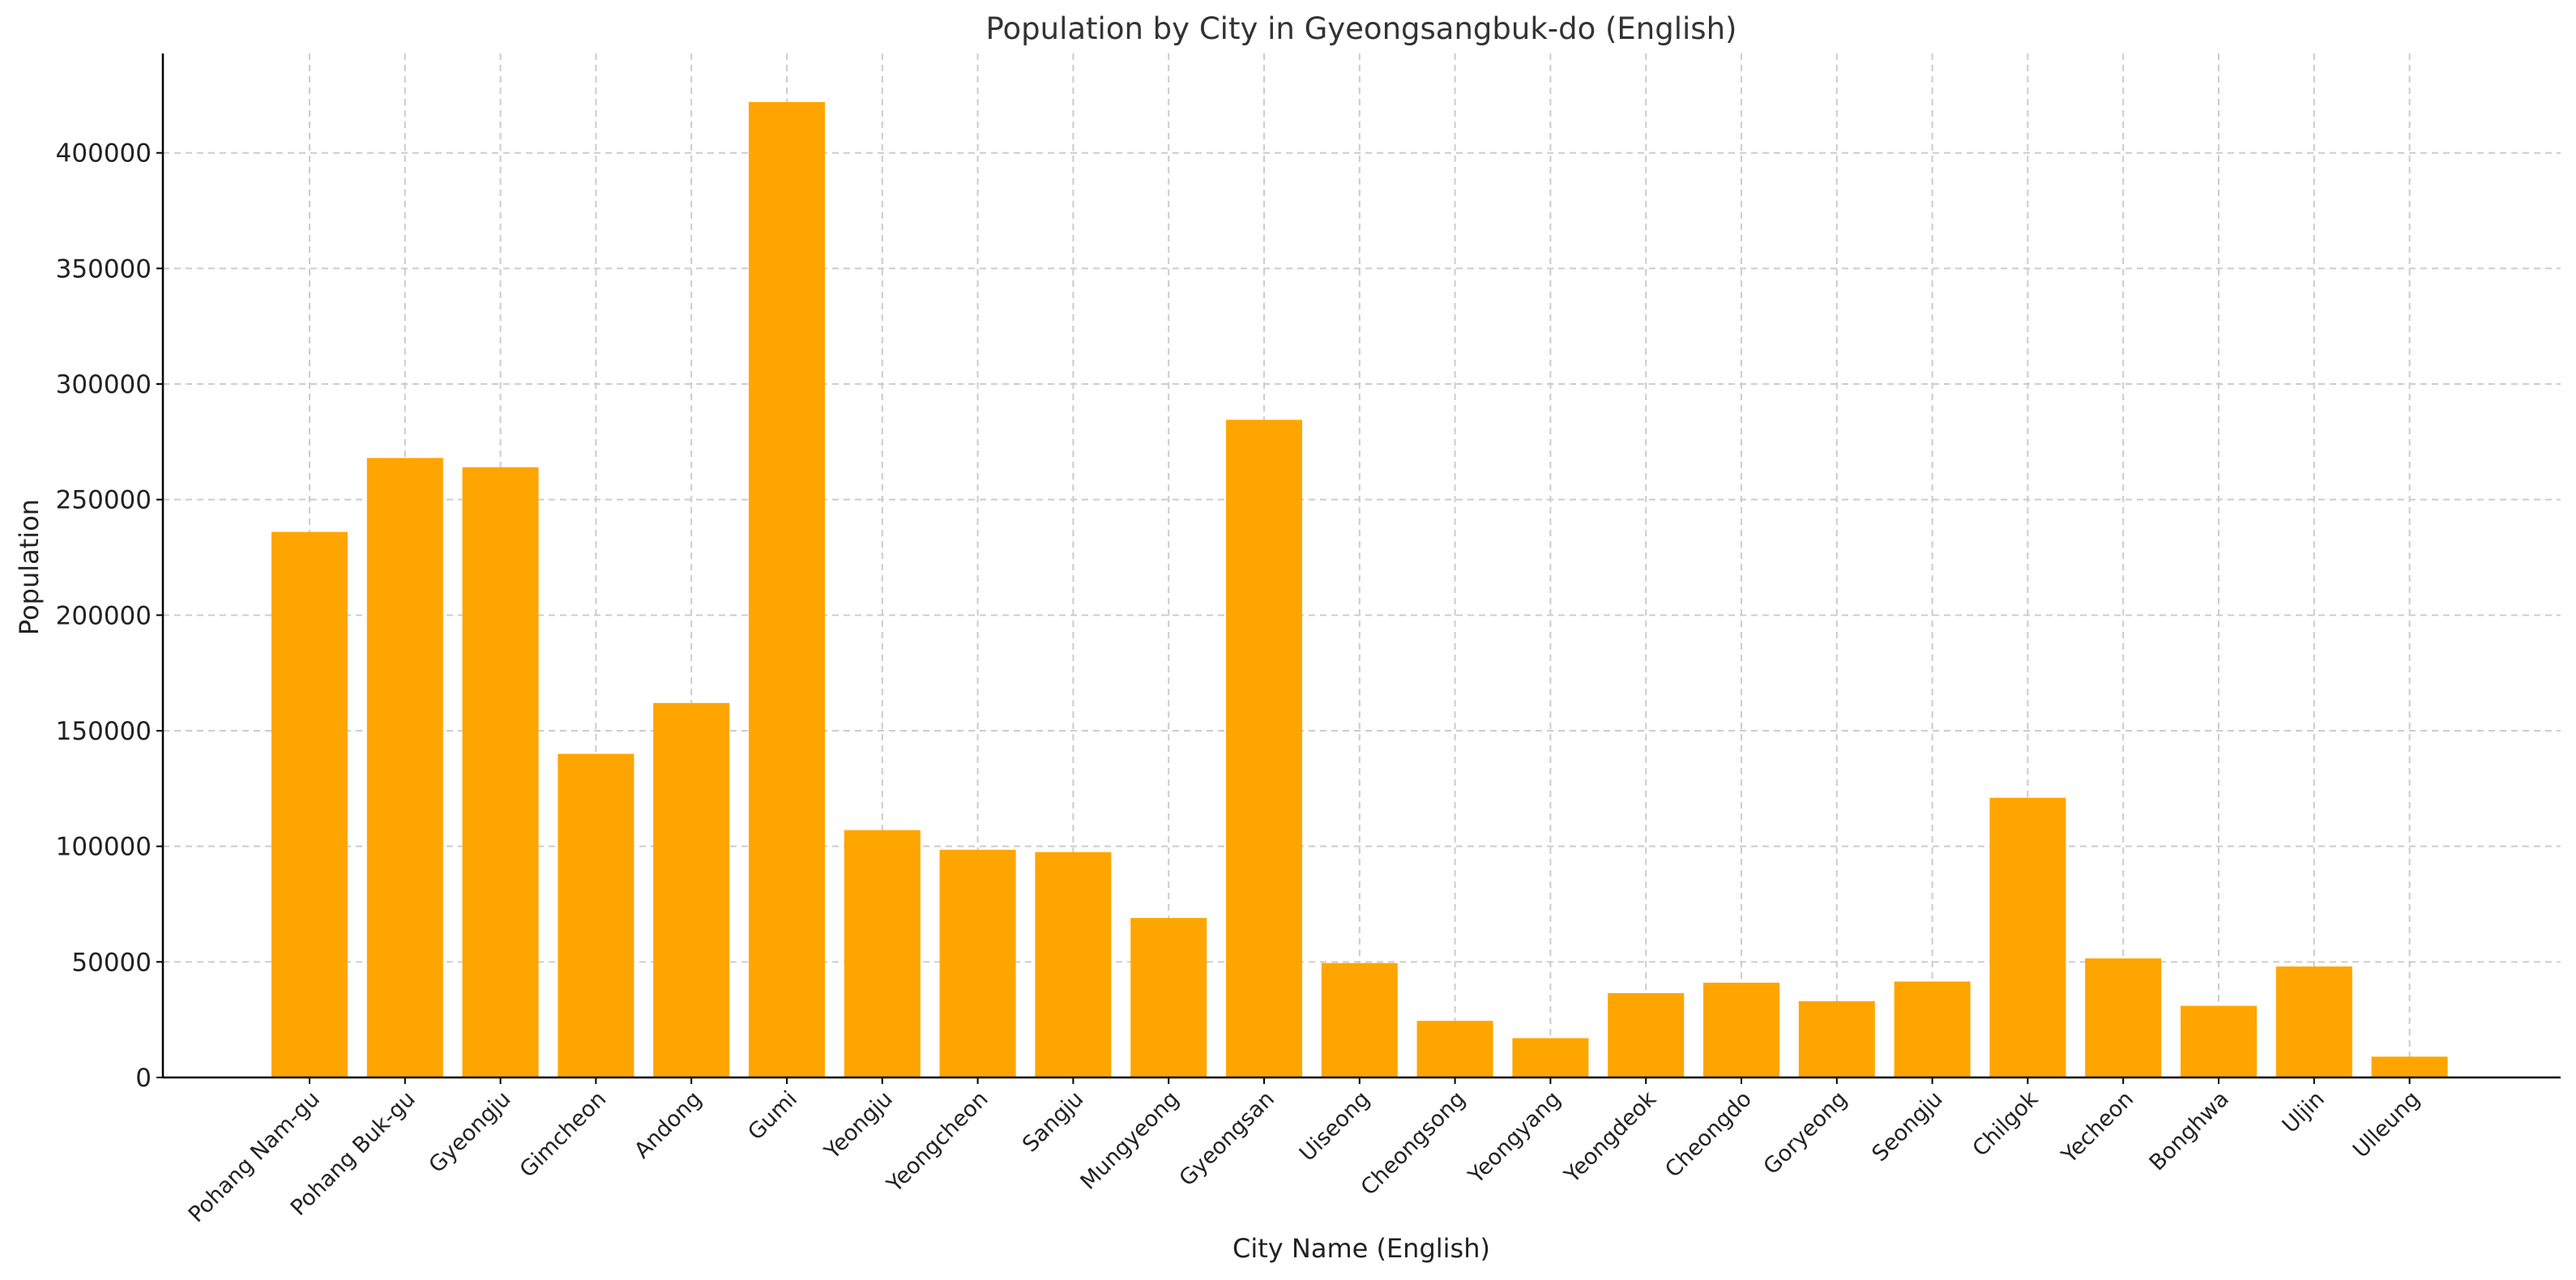  What do you see at coordinates (2189, 1130) in the screenshot?
I see `x-tick-label: Bonghwa` at bounding box center [2189, 1130].